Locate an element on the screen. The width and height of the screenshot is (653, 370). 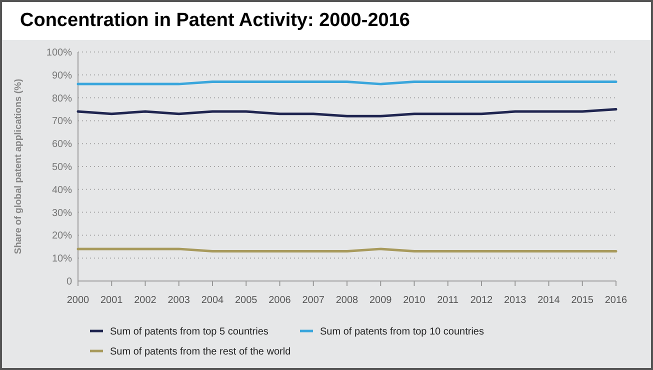
legend-label: Sum of patents from the rest of the world is located at coordinates (200, 352).